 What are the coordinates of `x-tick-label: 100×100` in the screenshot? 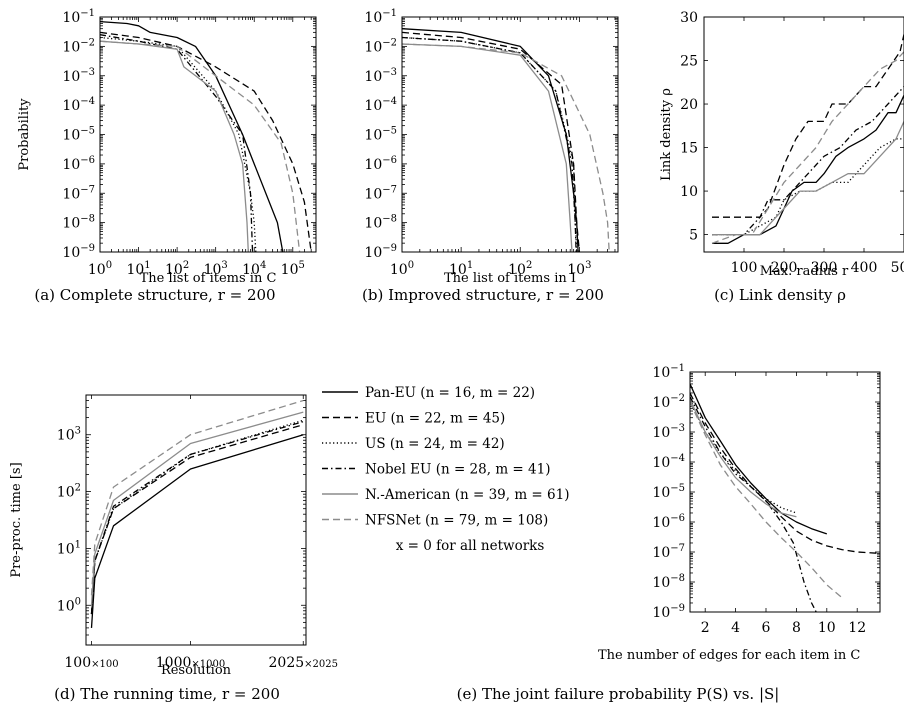 It's located at (91, 663).